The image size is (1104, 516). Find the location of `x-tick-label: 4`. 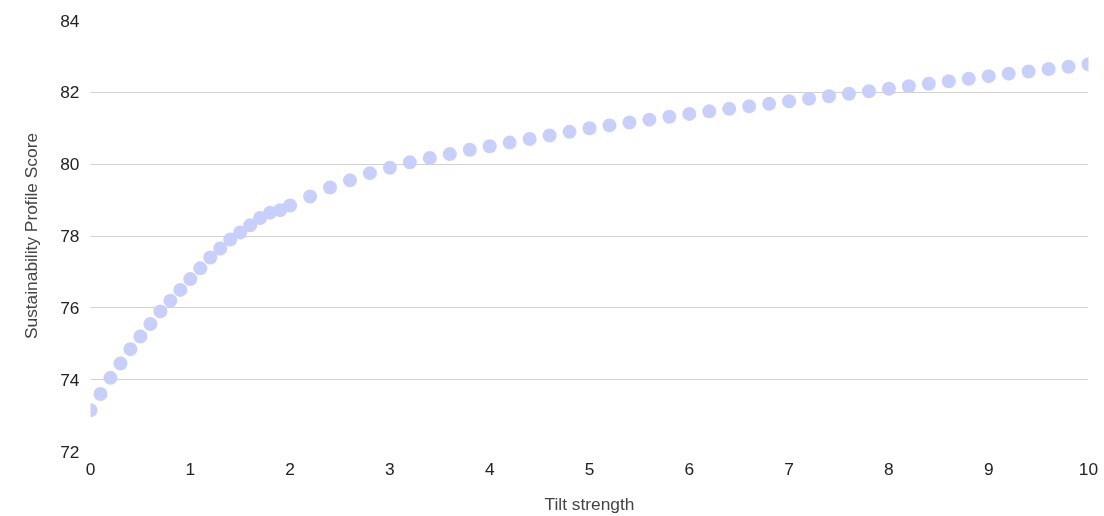

x-tick-label: 4 is located at coordinates (489, 468).